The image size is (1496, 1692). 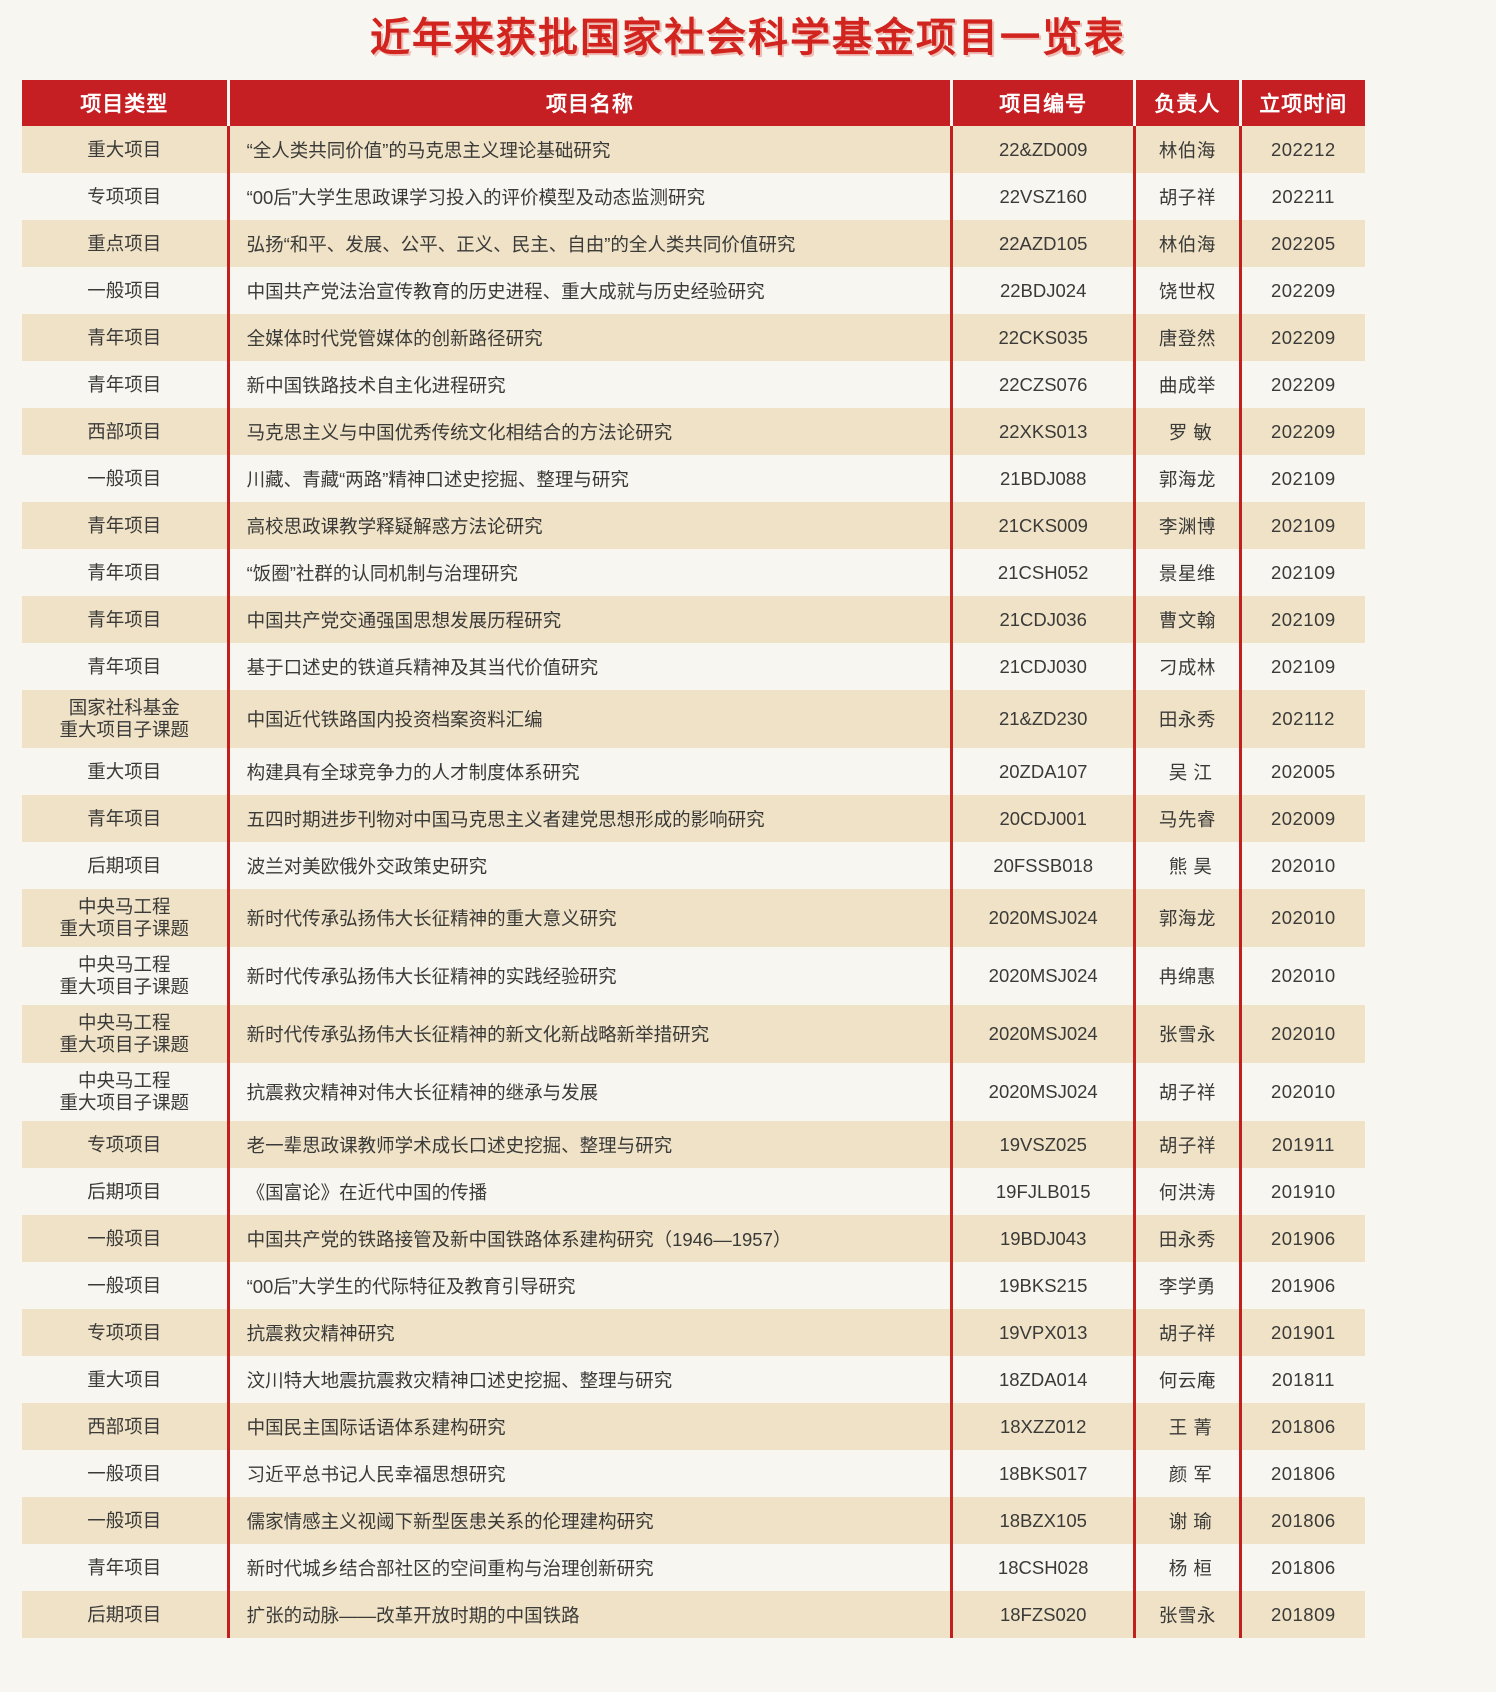 What do you see at coordinates (1301, 1473) in the screenshot?
I see `cell-approval-date: 201806` at bounding box center [1301, 1473].